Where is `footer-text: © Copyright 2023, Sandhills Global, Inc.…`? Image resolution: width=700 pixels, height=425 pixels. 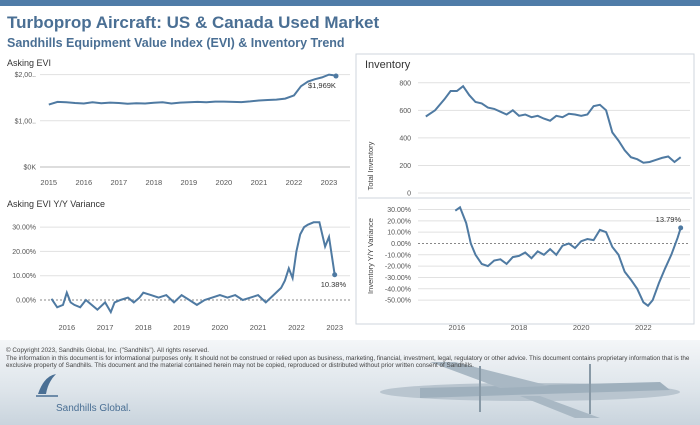 footer-text: © Copyright 2023, Sandhills Global, Inc.… is located at coordinates (351, 358).